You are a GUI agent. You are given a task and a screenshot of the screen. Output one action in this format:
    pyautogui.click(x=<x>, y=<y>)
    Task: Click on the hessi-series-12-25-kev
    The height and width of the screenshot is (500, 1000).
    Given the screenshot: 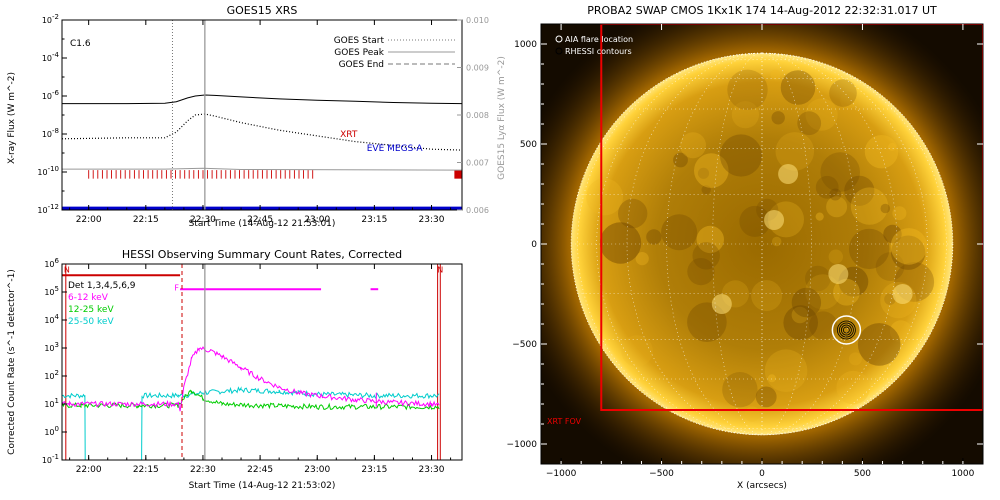 What is the action you would take?
    pyautogui.click(x=251, y=400)
    